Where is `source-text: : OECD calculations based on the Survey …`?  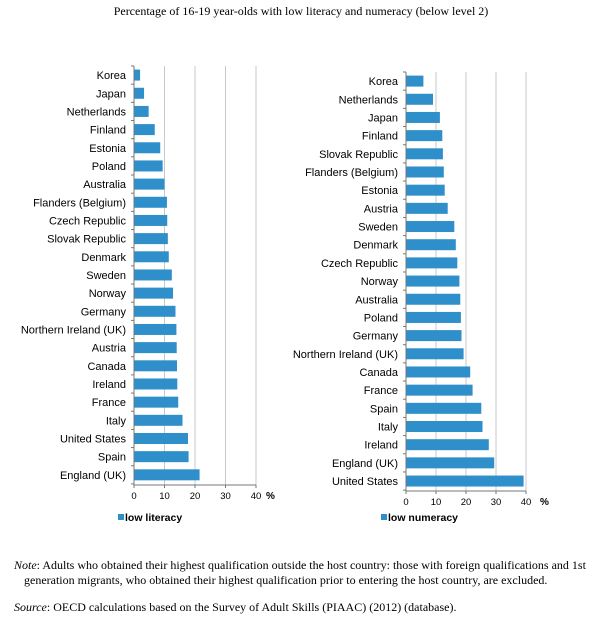
source-text: : OECD calculations based on the Survey … is located at coordinates (251, 607).